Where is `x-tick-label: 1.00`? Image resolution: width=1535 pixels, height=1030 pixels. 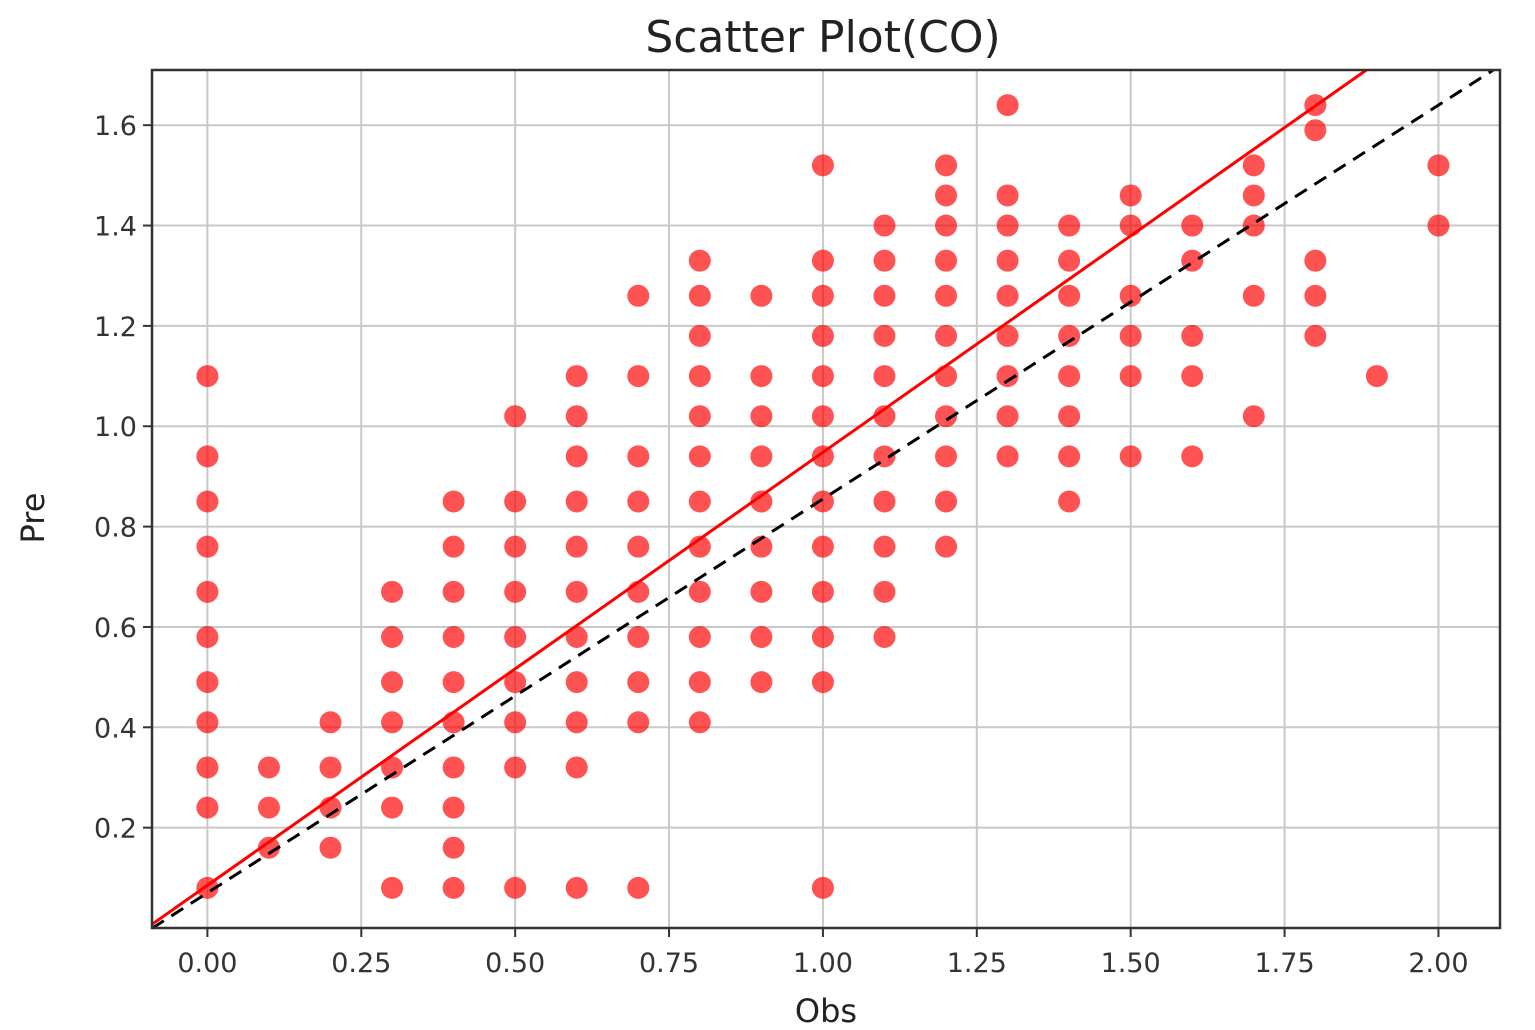 x-tick-label: 1.00 is located at coordinates (823, 963).